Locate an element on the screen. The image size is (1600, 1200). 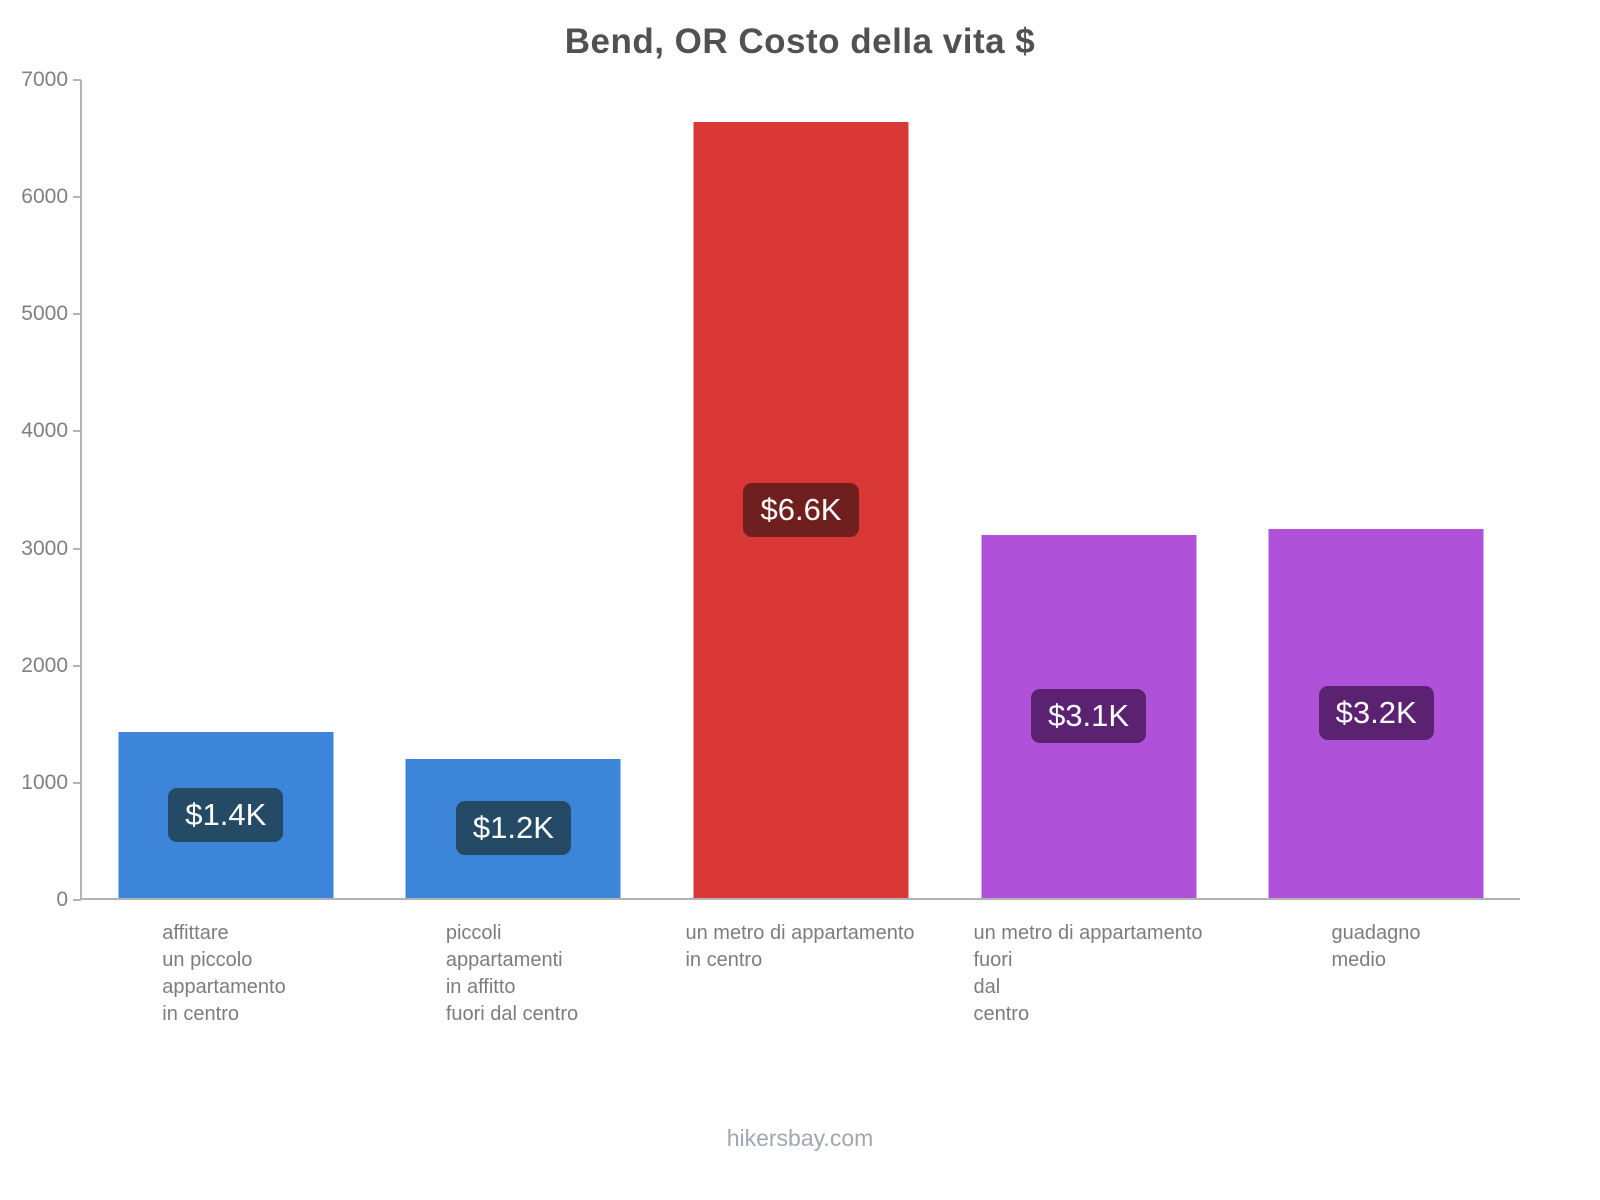
bar-value-label: $3.1K is located at coordinates (1089, 716).